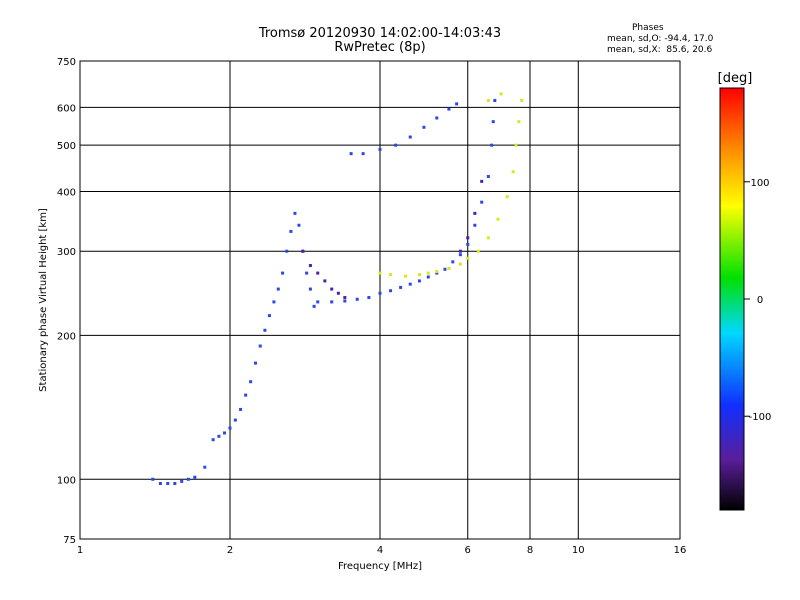 The width and height of the screenshot is (800, 600). I want to click on x-axis-label: Frequency [MHz], so click(380, 566).